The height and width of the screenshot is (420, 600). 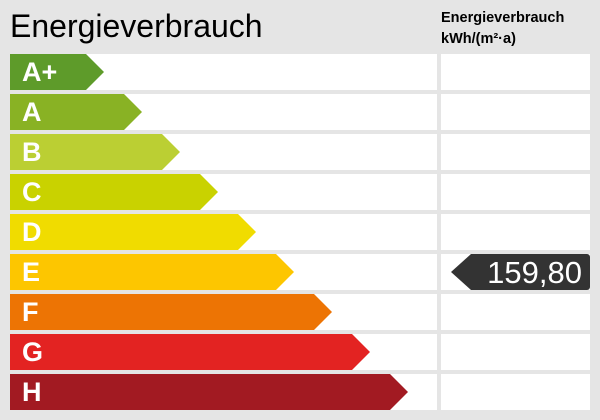 I want to click on class-bar-cell: D, so click(x=223, y=232).